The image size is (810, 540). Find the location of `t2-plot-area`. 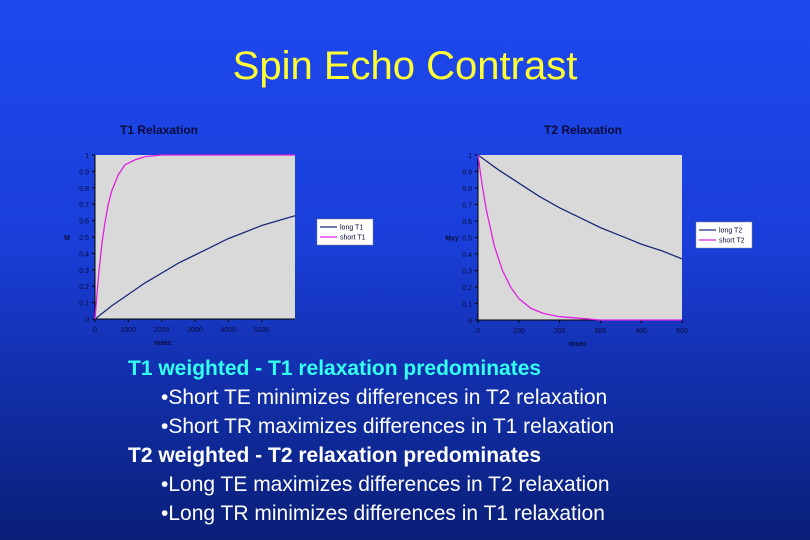

t2-plot-area is located at coordinates (580, 237).